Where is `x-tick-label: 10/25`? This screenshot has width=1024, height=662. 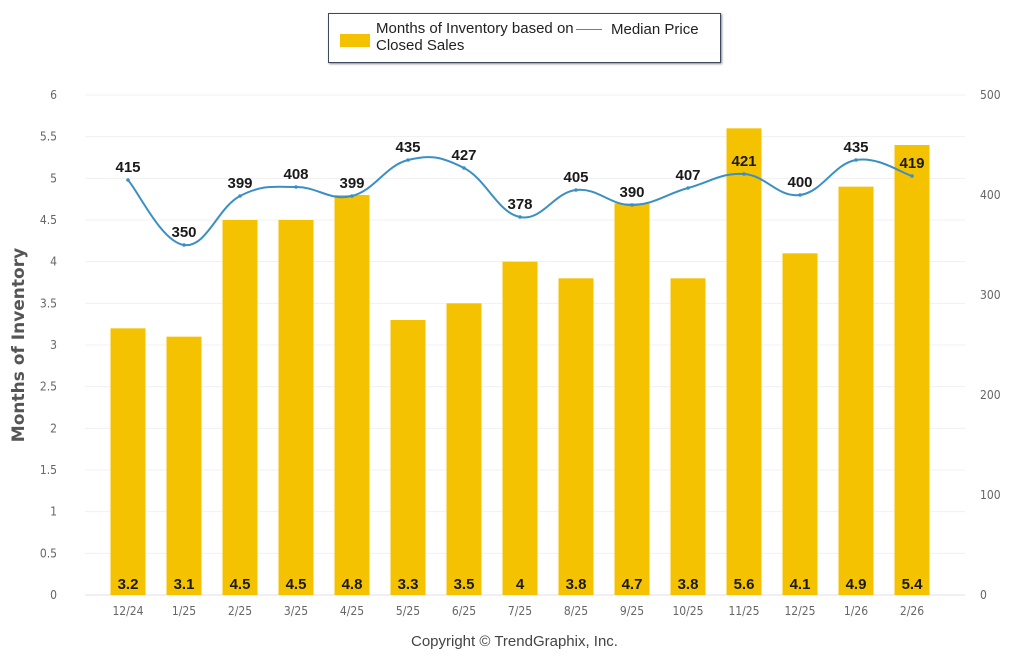 x-tick-label: 10/25 is located at coordinates (687, 611).